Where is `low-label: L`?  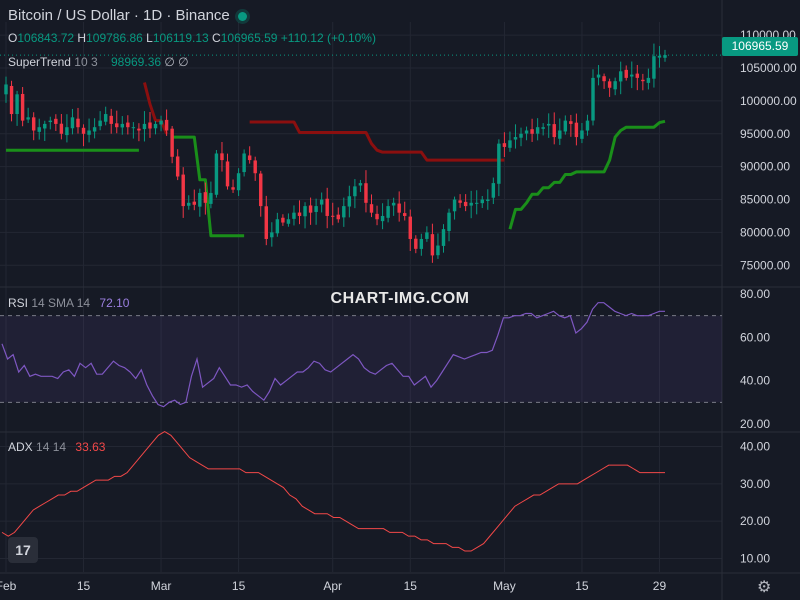
low-label: L is located at coordinates (149, 38).